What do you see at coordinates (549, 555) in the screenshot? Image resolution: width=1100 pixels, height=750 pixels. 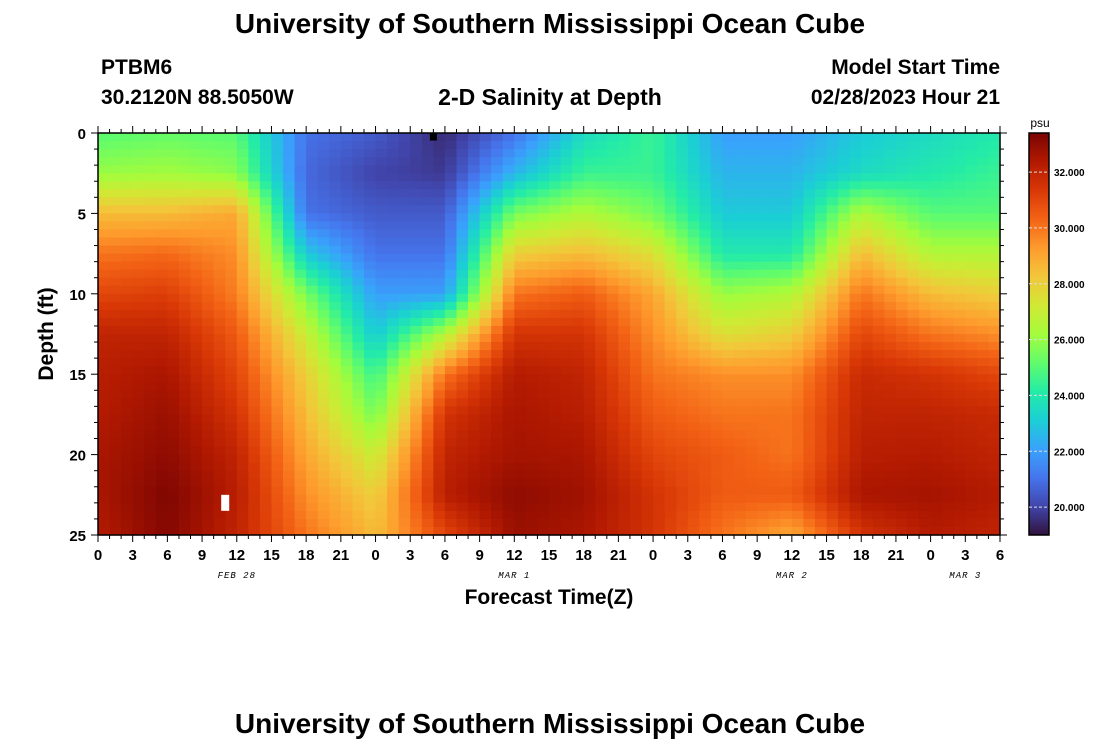 I see `x-tick-label: 15` at bounding box center [549, 555].